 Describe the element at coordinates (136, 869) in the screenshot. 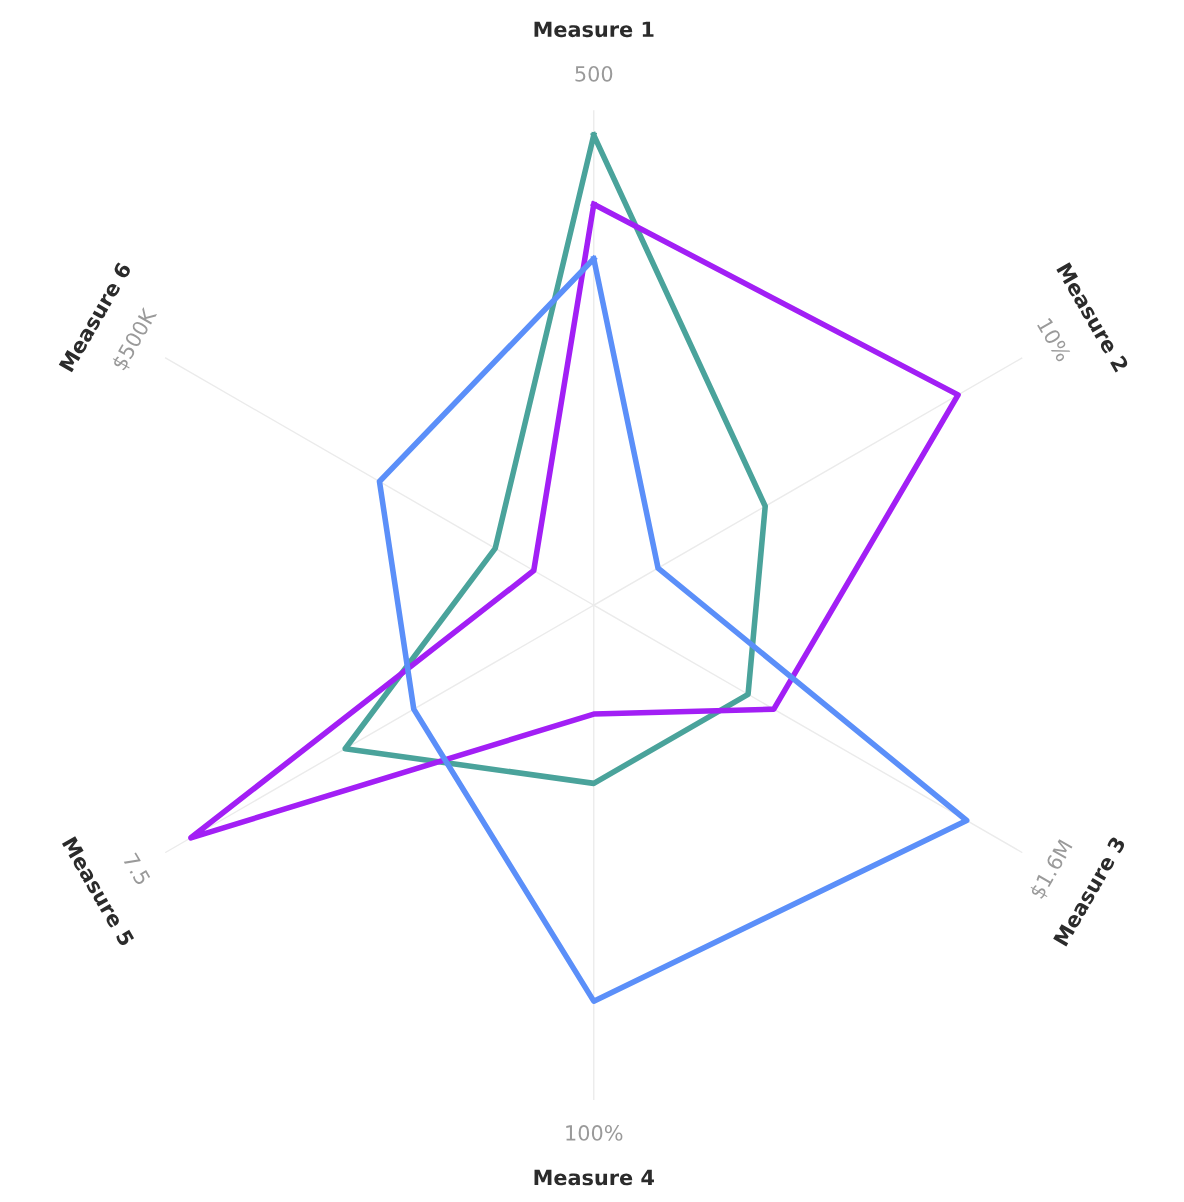

I see `text: 7.5` at that location.